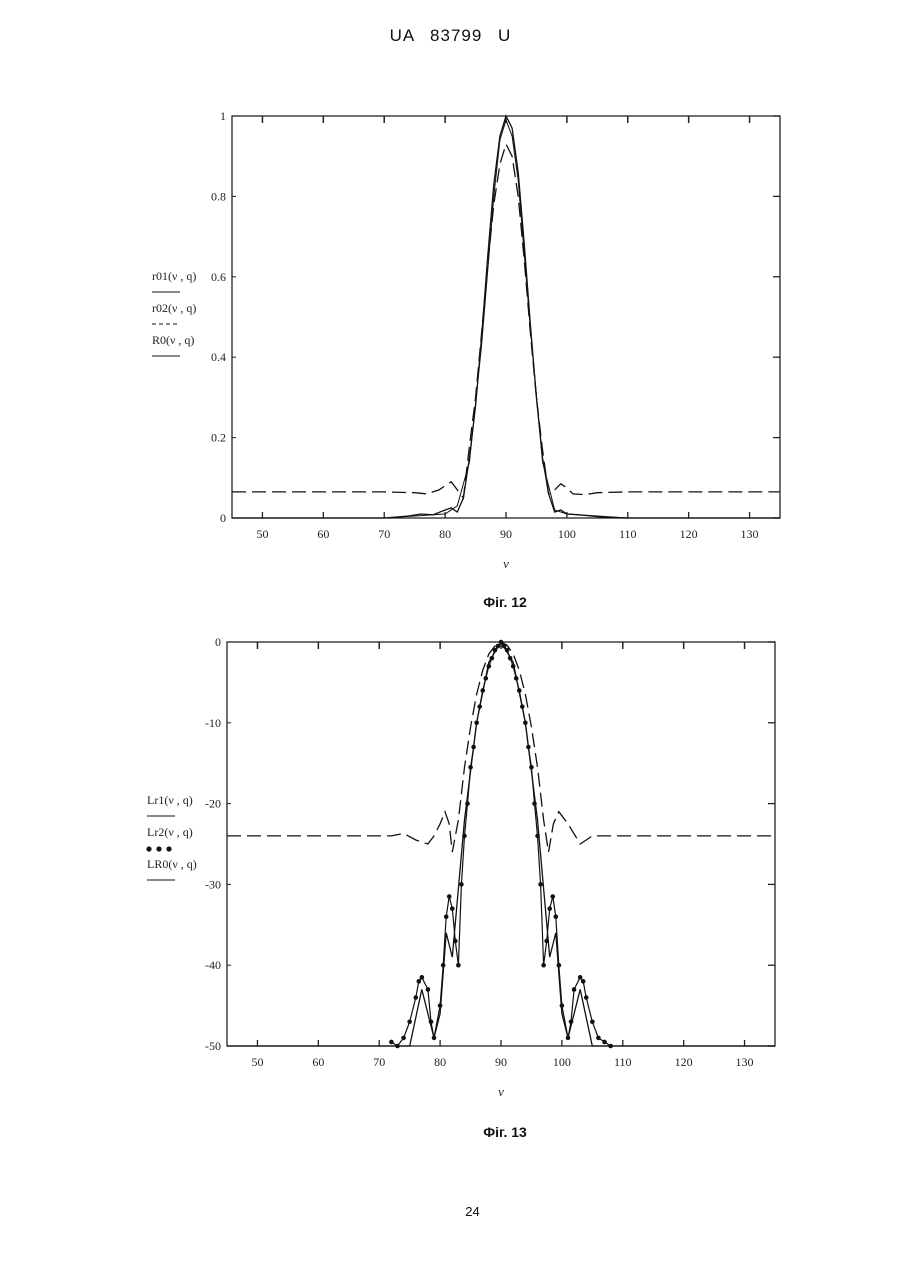 This screenshot has height=1273, width=901. I want to click on y-tick-label: -40, so click(213, 965).